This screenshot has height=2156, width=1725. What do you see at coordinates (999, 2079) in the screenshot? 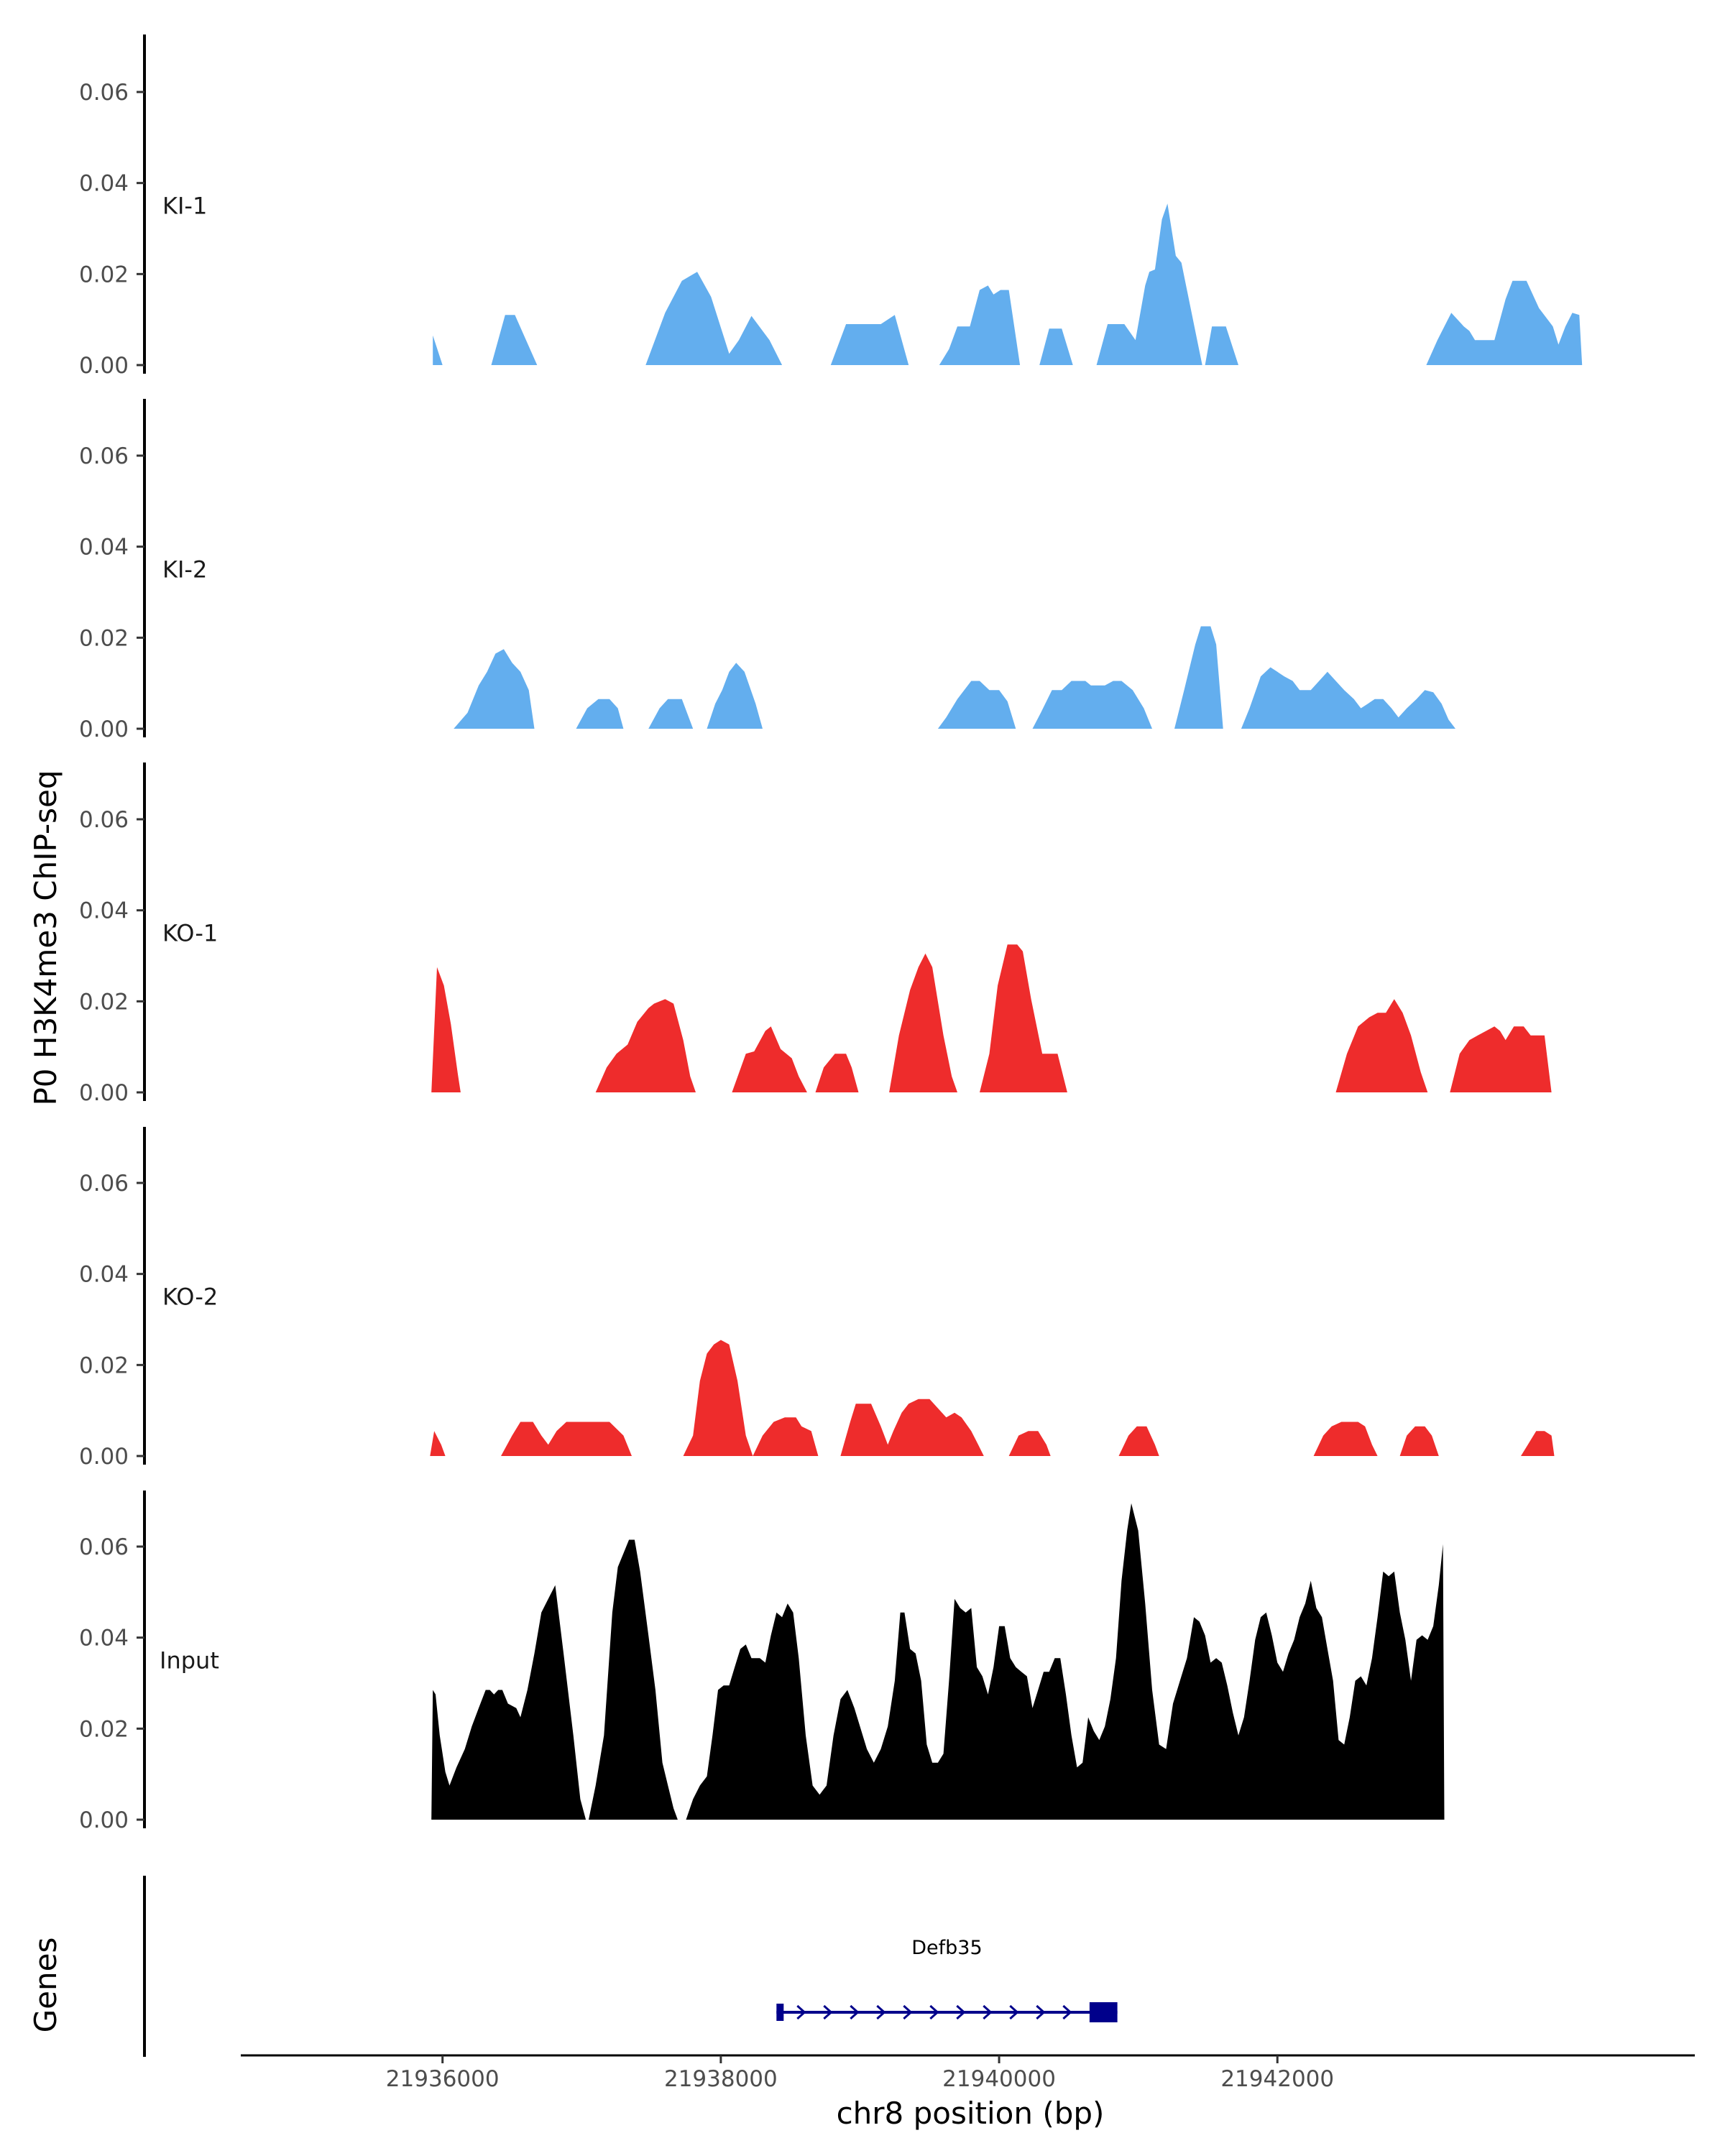
I see `x-tick-label: 21940000` at bounding box center [999, 2079].